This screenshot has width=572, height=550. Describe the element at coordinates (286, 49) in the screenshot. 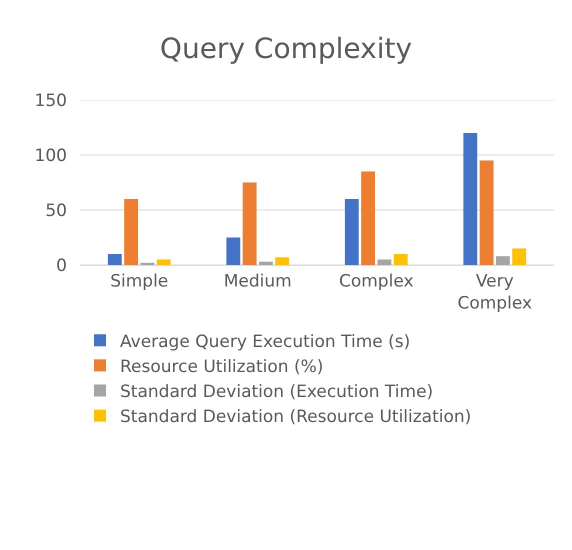

I see `chart-title: Query Complexity` at that location.